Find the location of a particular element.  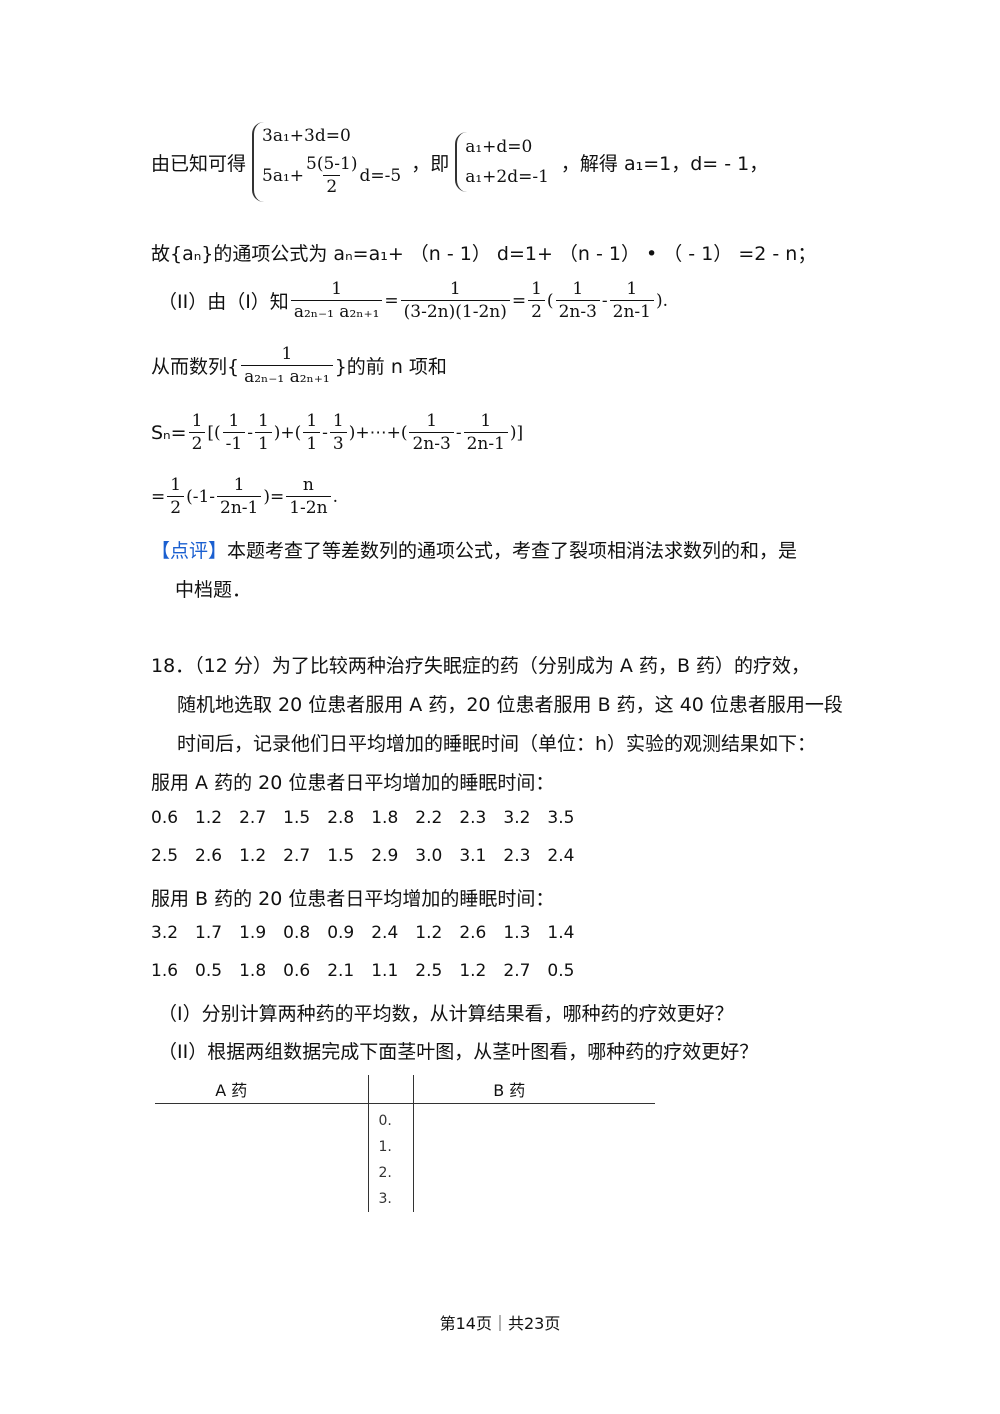

stem-leaf-table: A 药 B 药 0. 1. 2. 3. is located at coordinates (405, 1143).